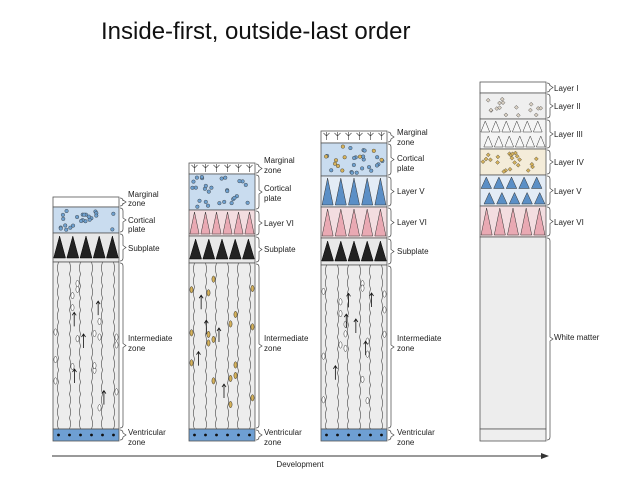 This screenshot has width=630, height=484. I want to click on label-layer-iii: Layer III, so click(568, 134).